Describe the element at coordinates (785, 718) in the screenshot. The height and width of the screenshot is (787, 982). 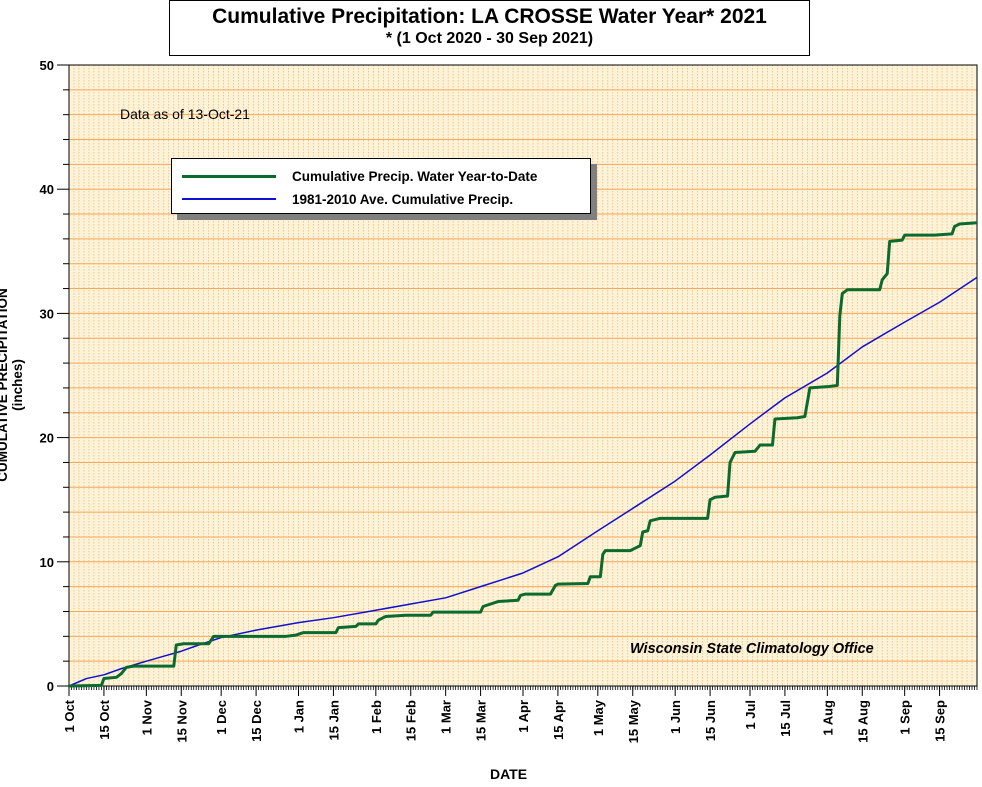
I see `x-tick-label: 15 Jul` at that location.